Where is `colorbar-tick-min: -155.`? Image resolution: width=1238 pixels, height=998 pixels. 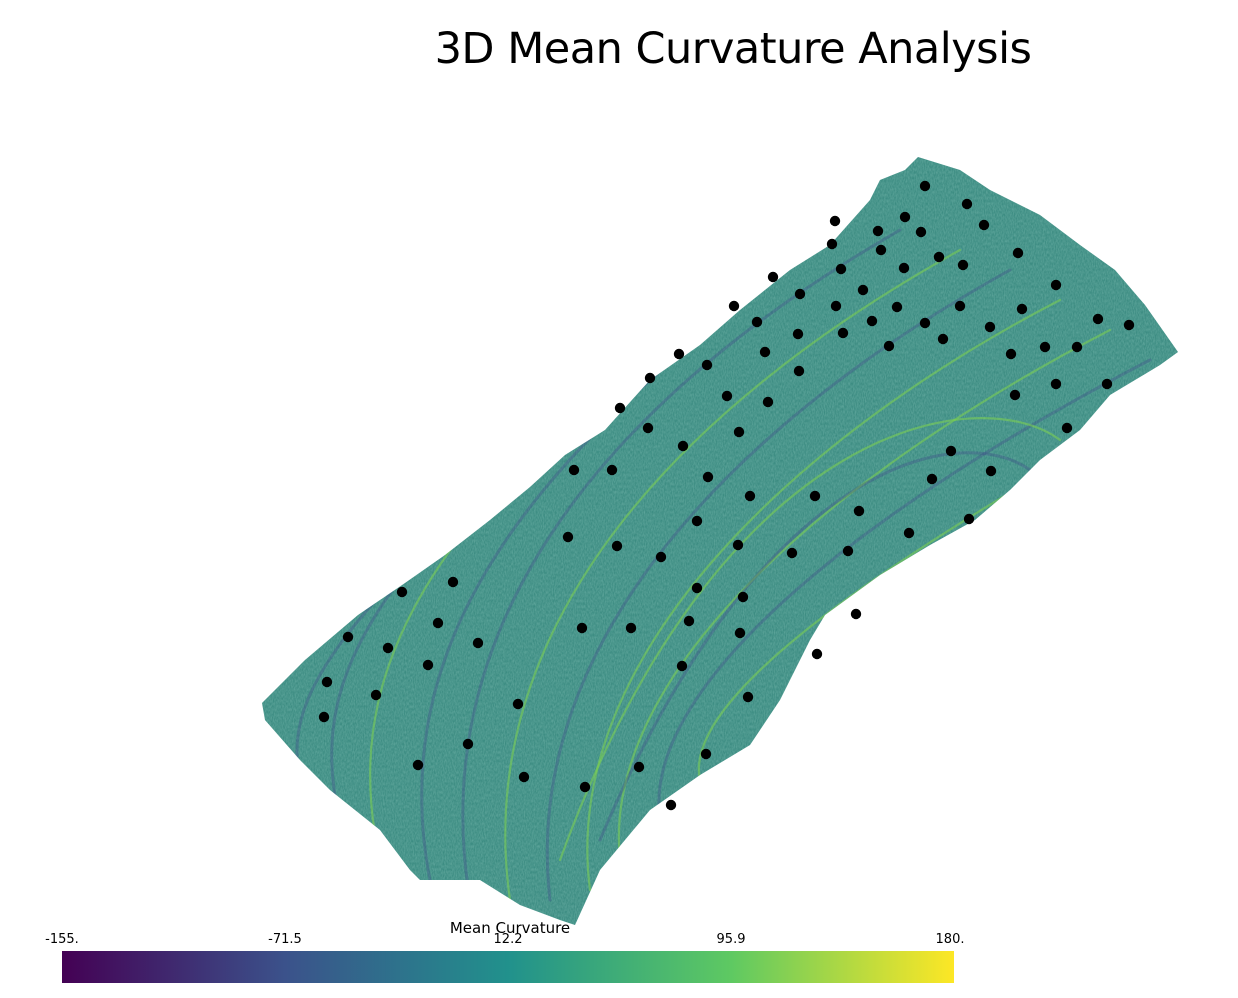
colorbar-tick-min: -155. is located at coordinates (62, 939).